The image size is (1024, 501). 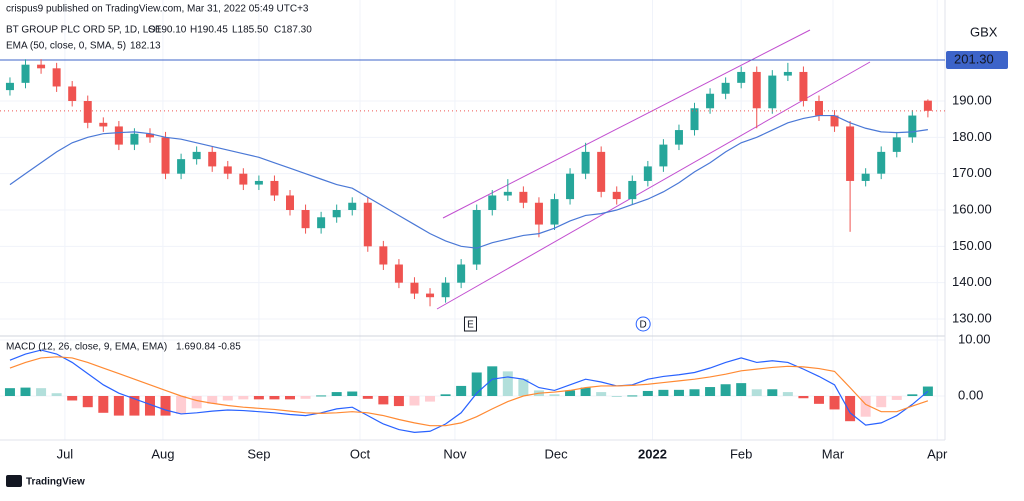 I want to click on event-label: D, so click(x=643, y=325).